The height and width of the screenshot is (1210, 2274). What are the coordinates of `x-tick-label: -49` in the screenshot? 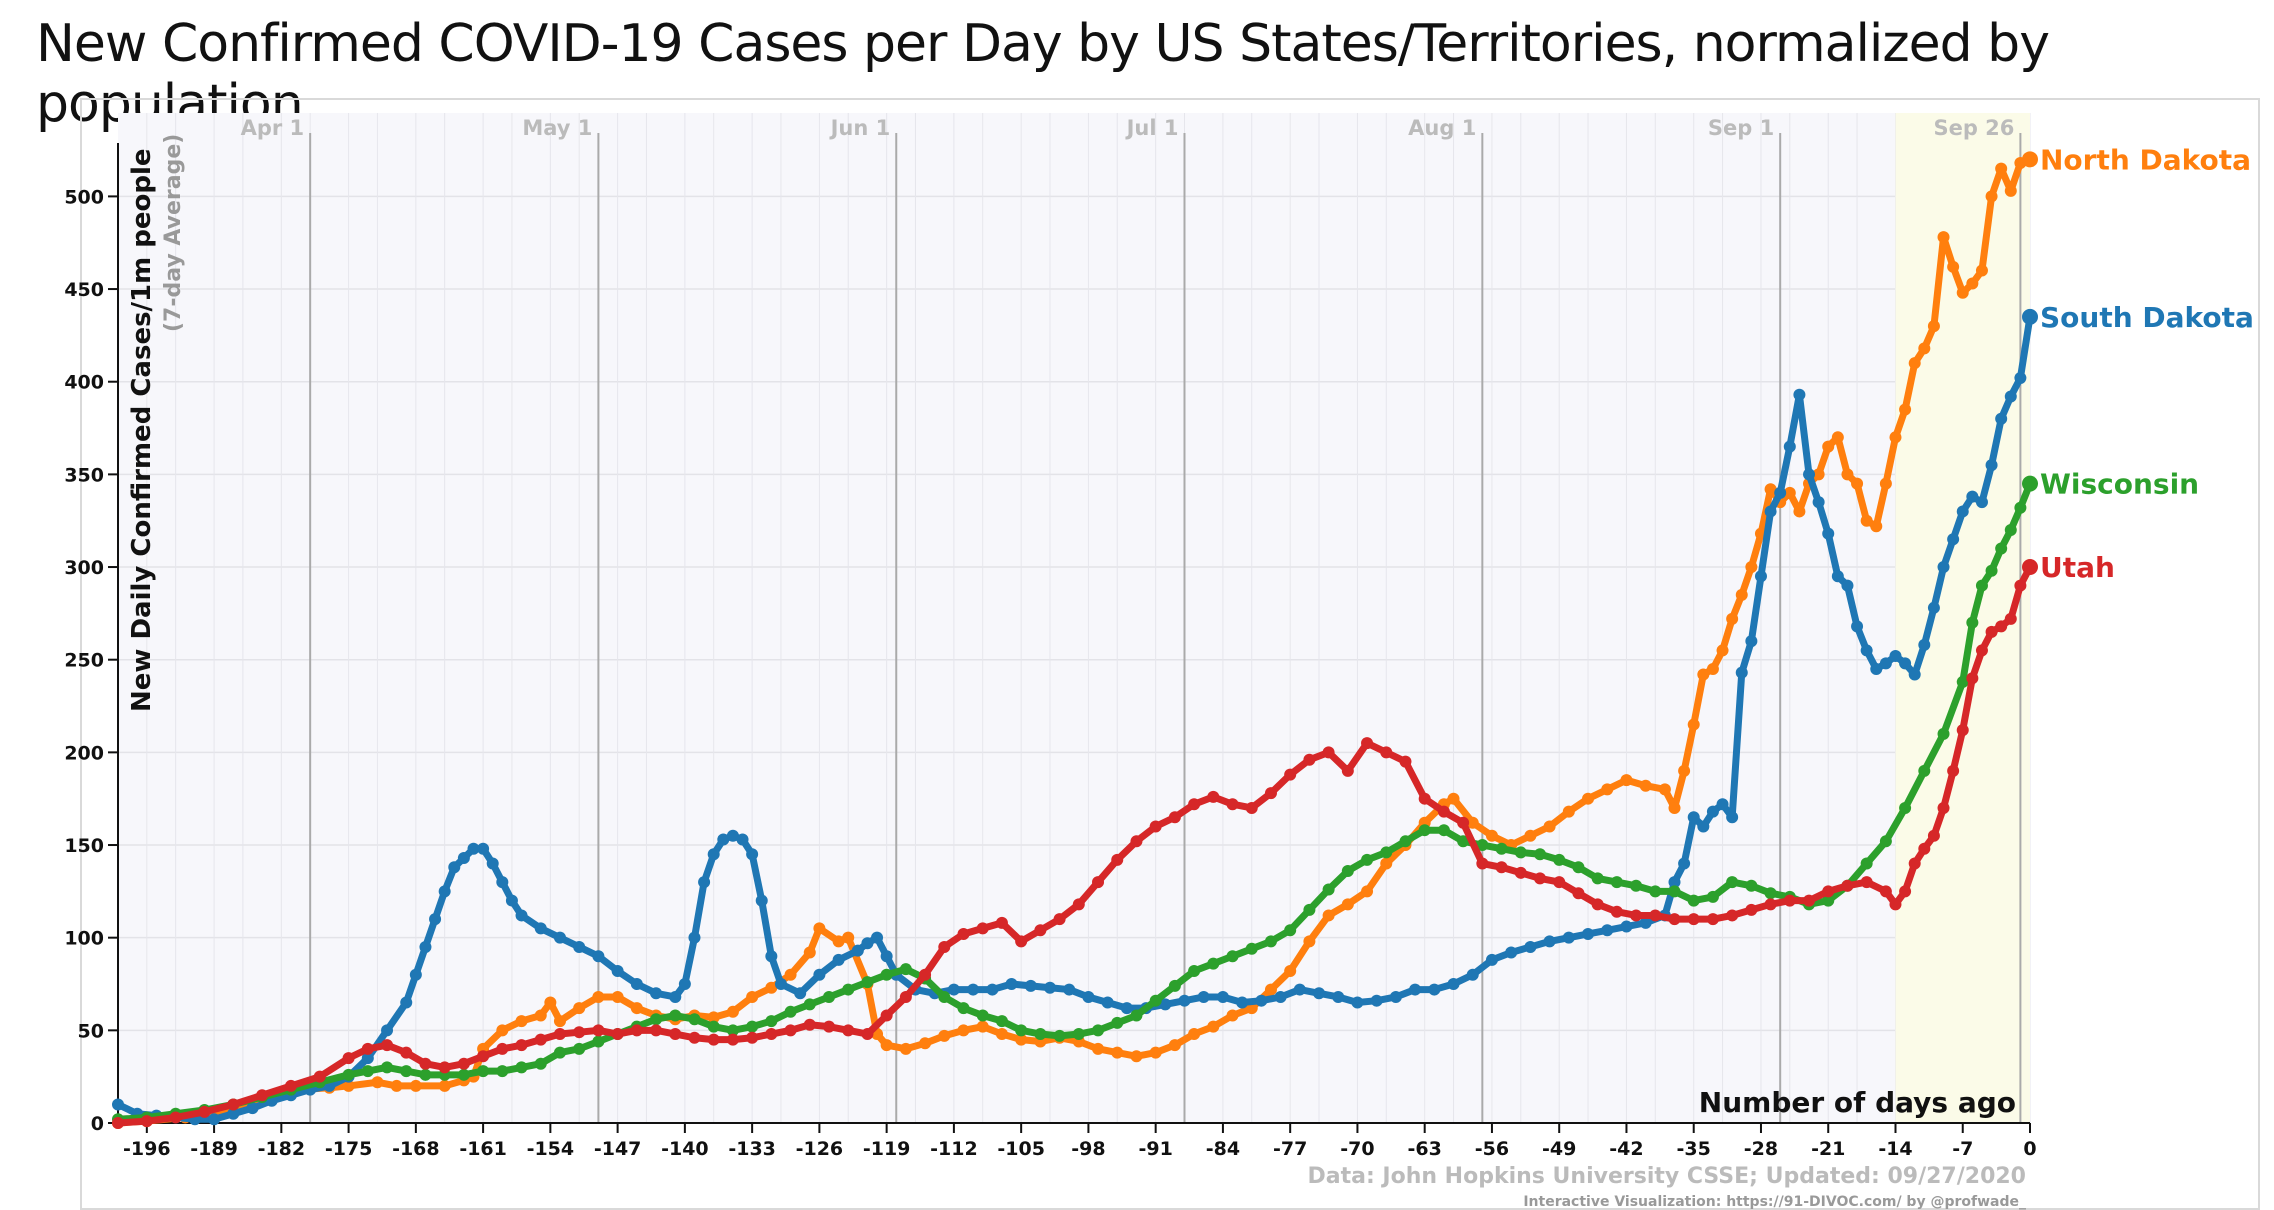 It's located at (1559, 1149).